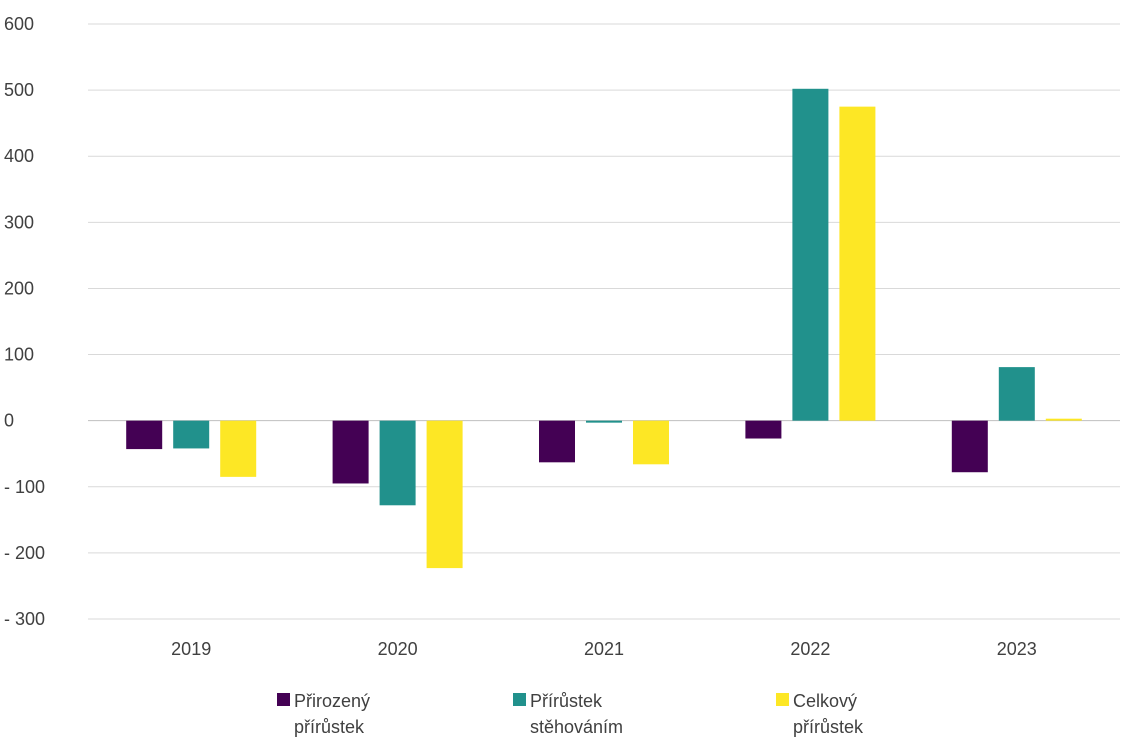  What do you see at coordinates (19, 156) in the screenshot?
I see `y-tick-label: 400` at bounding box center [19, 156].